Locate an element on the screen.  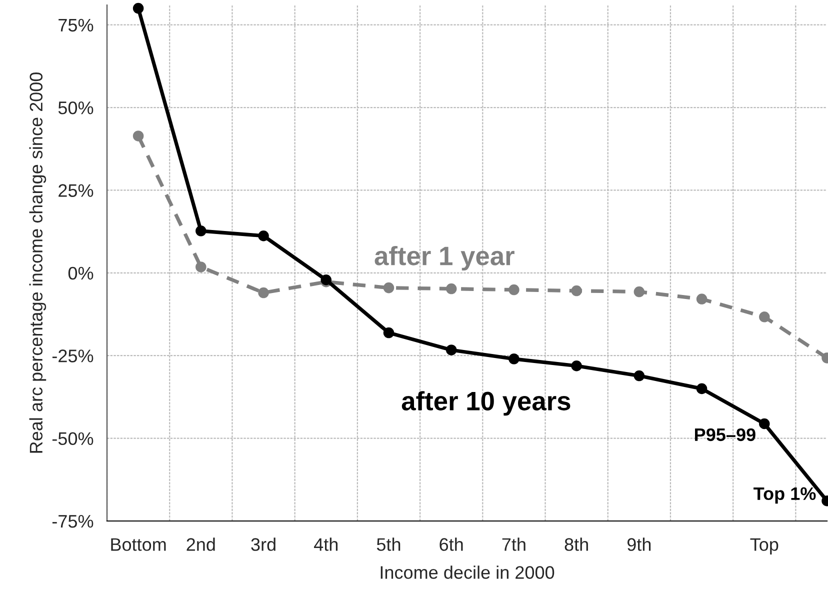
x-tick-label: 2nd is located at coordinates (200, 544).